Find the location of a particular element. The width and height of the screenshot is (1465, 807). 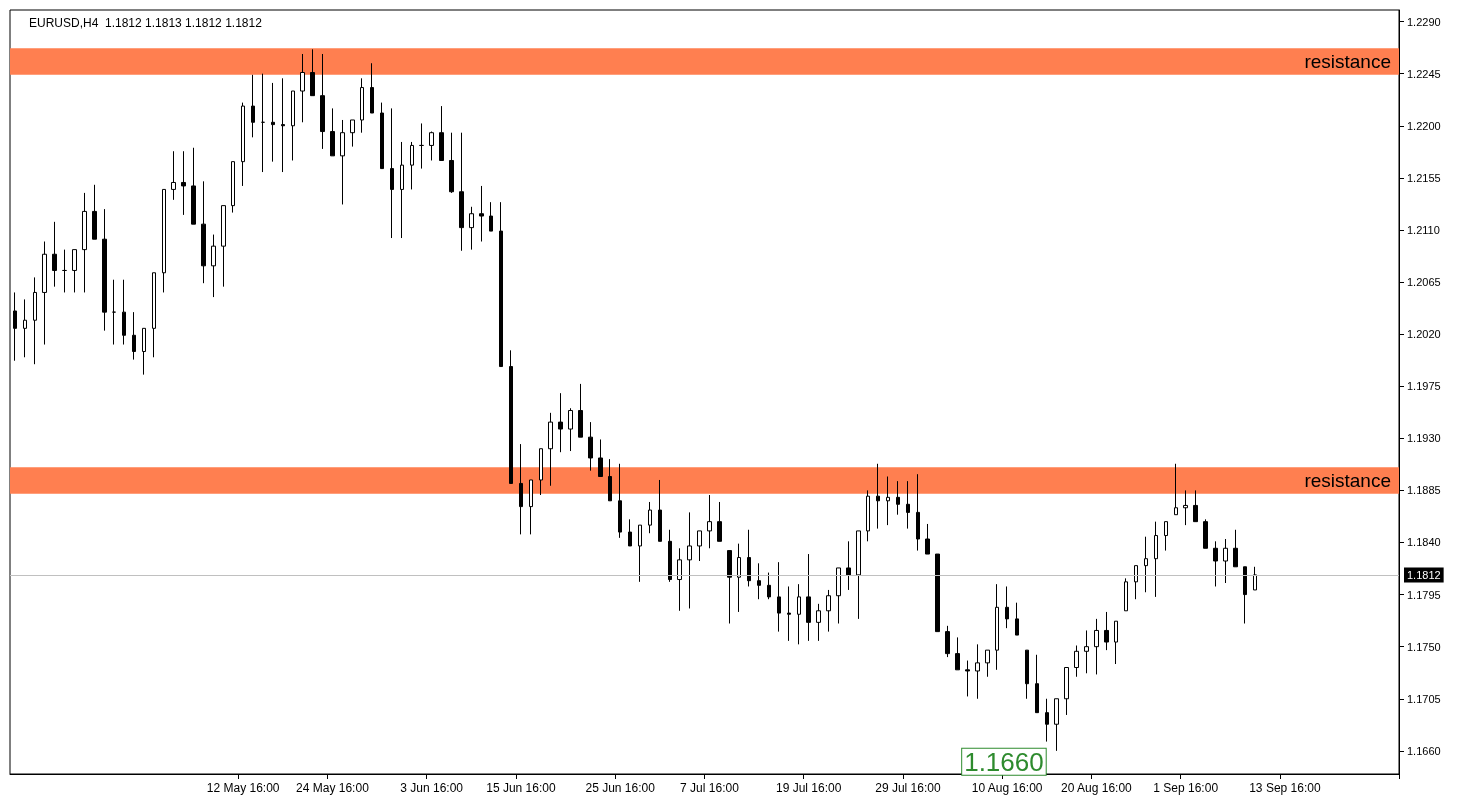

x-tick-label: 10 Aug 16:00 is located at coordinates (1007, 788).